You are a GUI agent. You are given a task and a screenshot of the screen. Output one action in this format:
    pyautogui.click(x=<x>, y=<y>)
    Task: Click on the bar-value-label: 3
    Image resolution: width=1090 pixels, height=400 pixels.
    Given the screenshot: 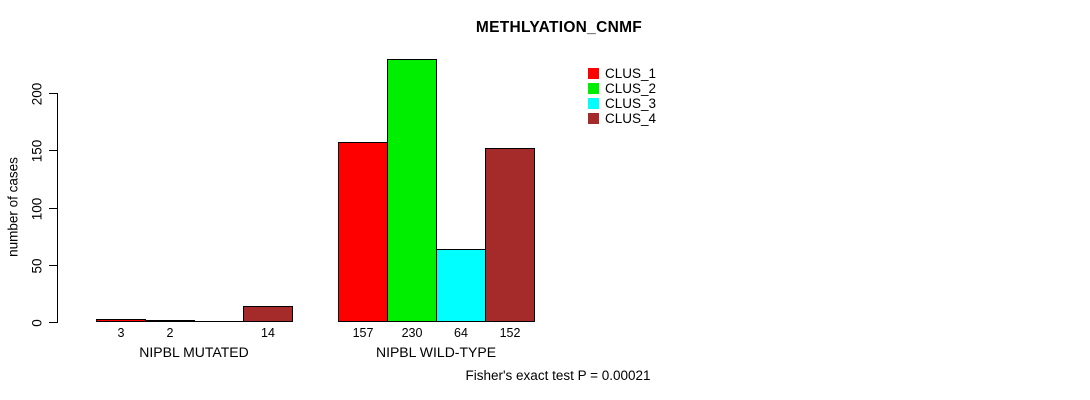 What is the action you would take?
    pyautogui.click(x=121, y=333)
    